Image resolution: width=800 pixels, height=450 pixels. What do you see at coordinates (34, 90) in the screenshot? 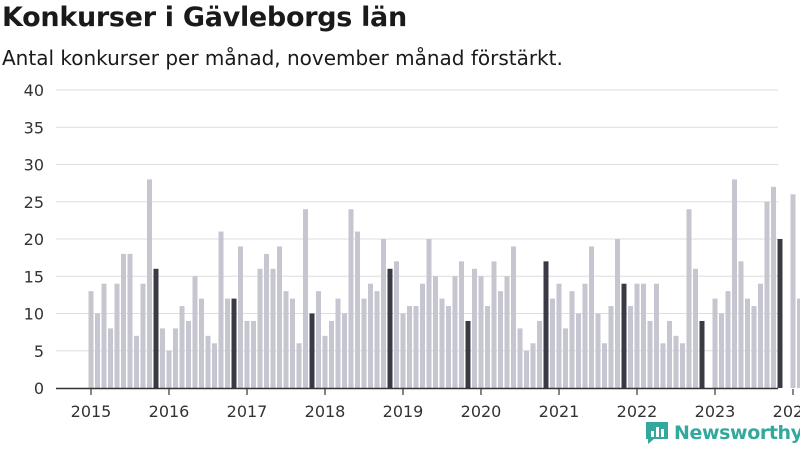
I see `y-tick-label: 40` at bounding box center [34, 90].